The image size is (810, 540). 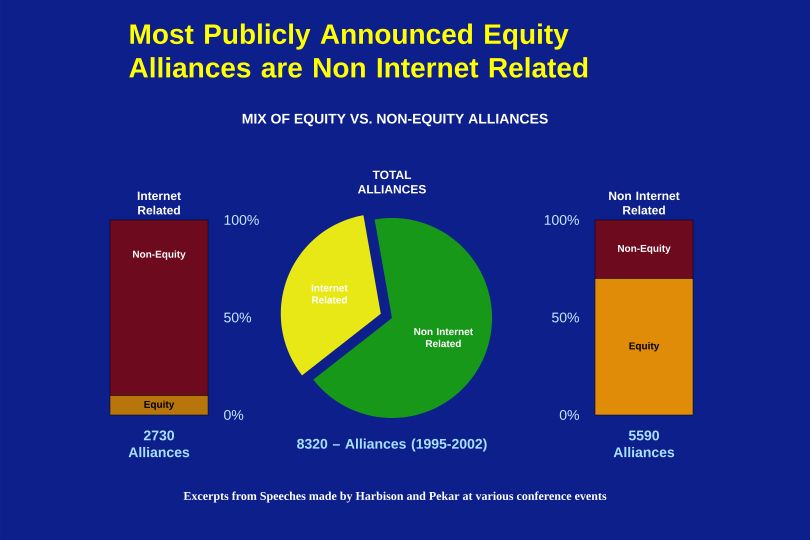 I want to click on text: Most Publicly Announced Equity Alliances are Non Internet Related, so click(x=358, y=51).